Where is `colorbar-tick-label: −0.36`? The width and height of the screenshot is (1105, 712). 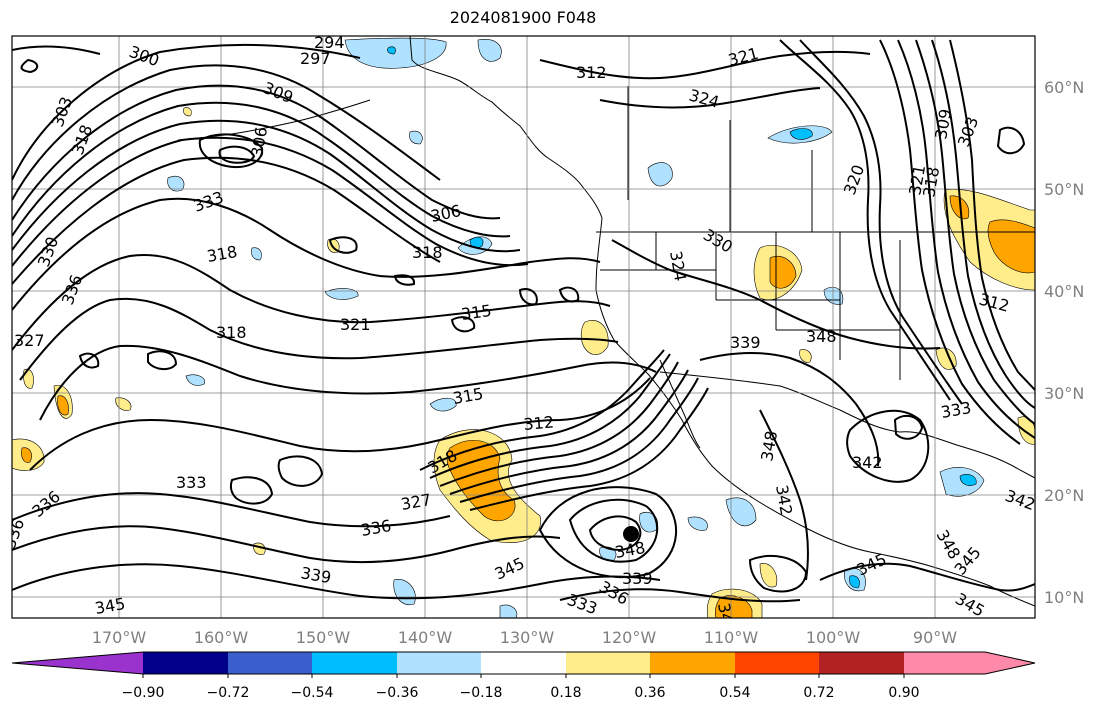 colorbar-tick-label: −0.36 is located at coordinates (397, 693).